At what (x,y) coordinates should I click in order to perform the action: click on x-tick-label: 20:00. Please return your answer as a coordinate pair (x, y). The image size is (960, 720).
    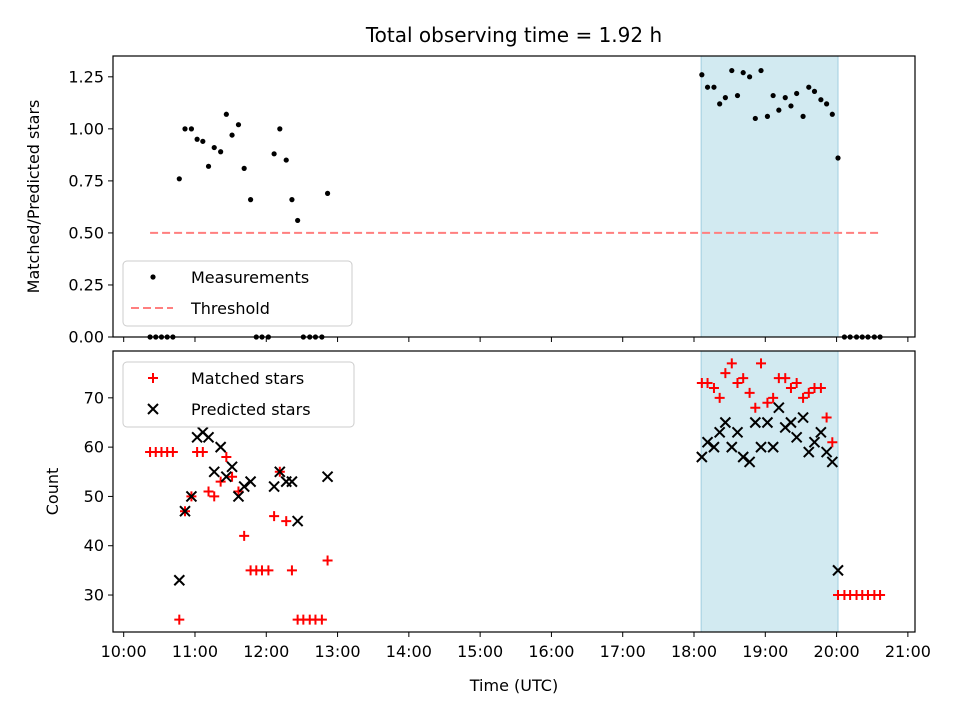
    Looking at the image, I should click on (837, 651).